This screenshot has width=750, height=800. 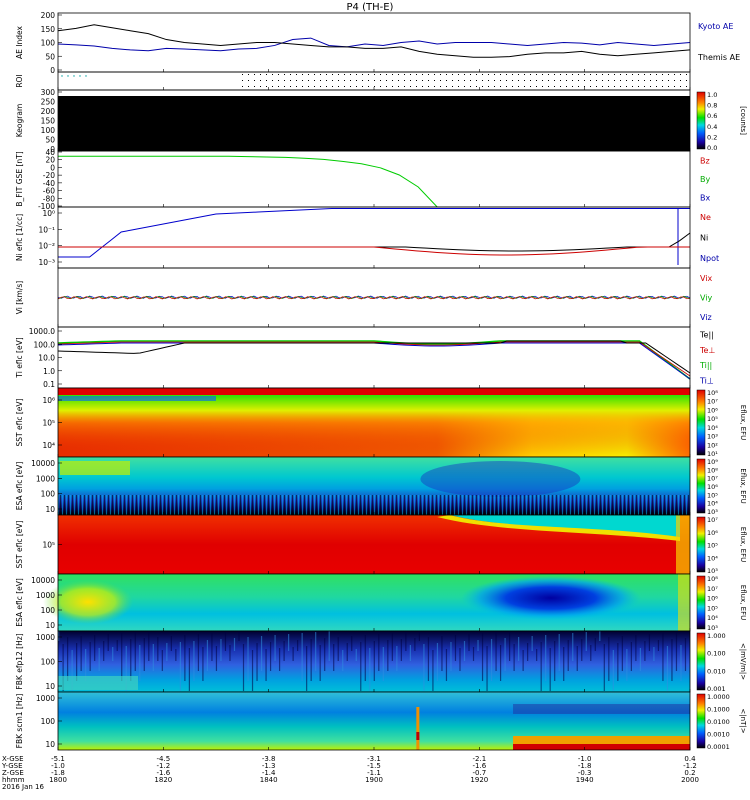 What do you see at coordinates (707, 350) in the screenshot?
I see `ti-legend-1: Te⊥` at bounding box center [707, 350].